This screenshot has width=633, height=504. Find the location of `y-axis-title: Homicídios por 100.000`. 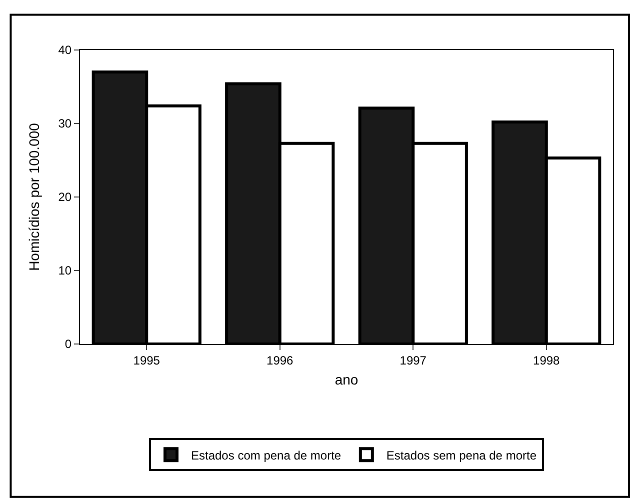

y-axis-title: Homicídios por 100.000 is located at coordinates (34, 196).